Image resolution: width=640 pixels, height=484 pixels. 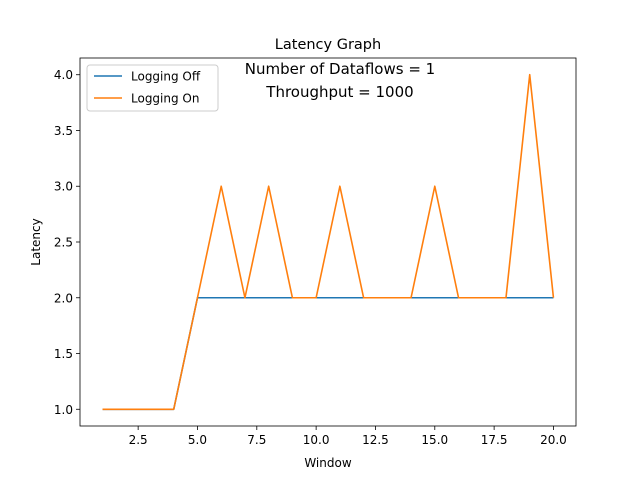 What do you see at coordinates (197, 440) in the screenshot?
I see `x-tick-label: 5.0` at bounding box center [197, 440].